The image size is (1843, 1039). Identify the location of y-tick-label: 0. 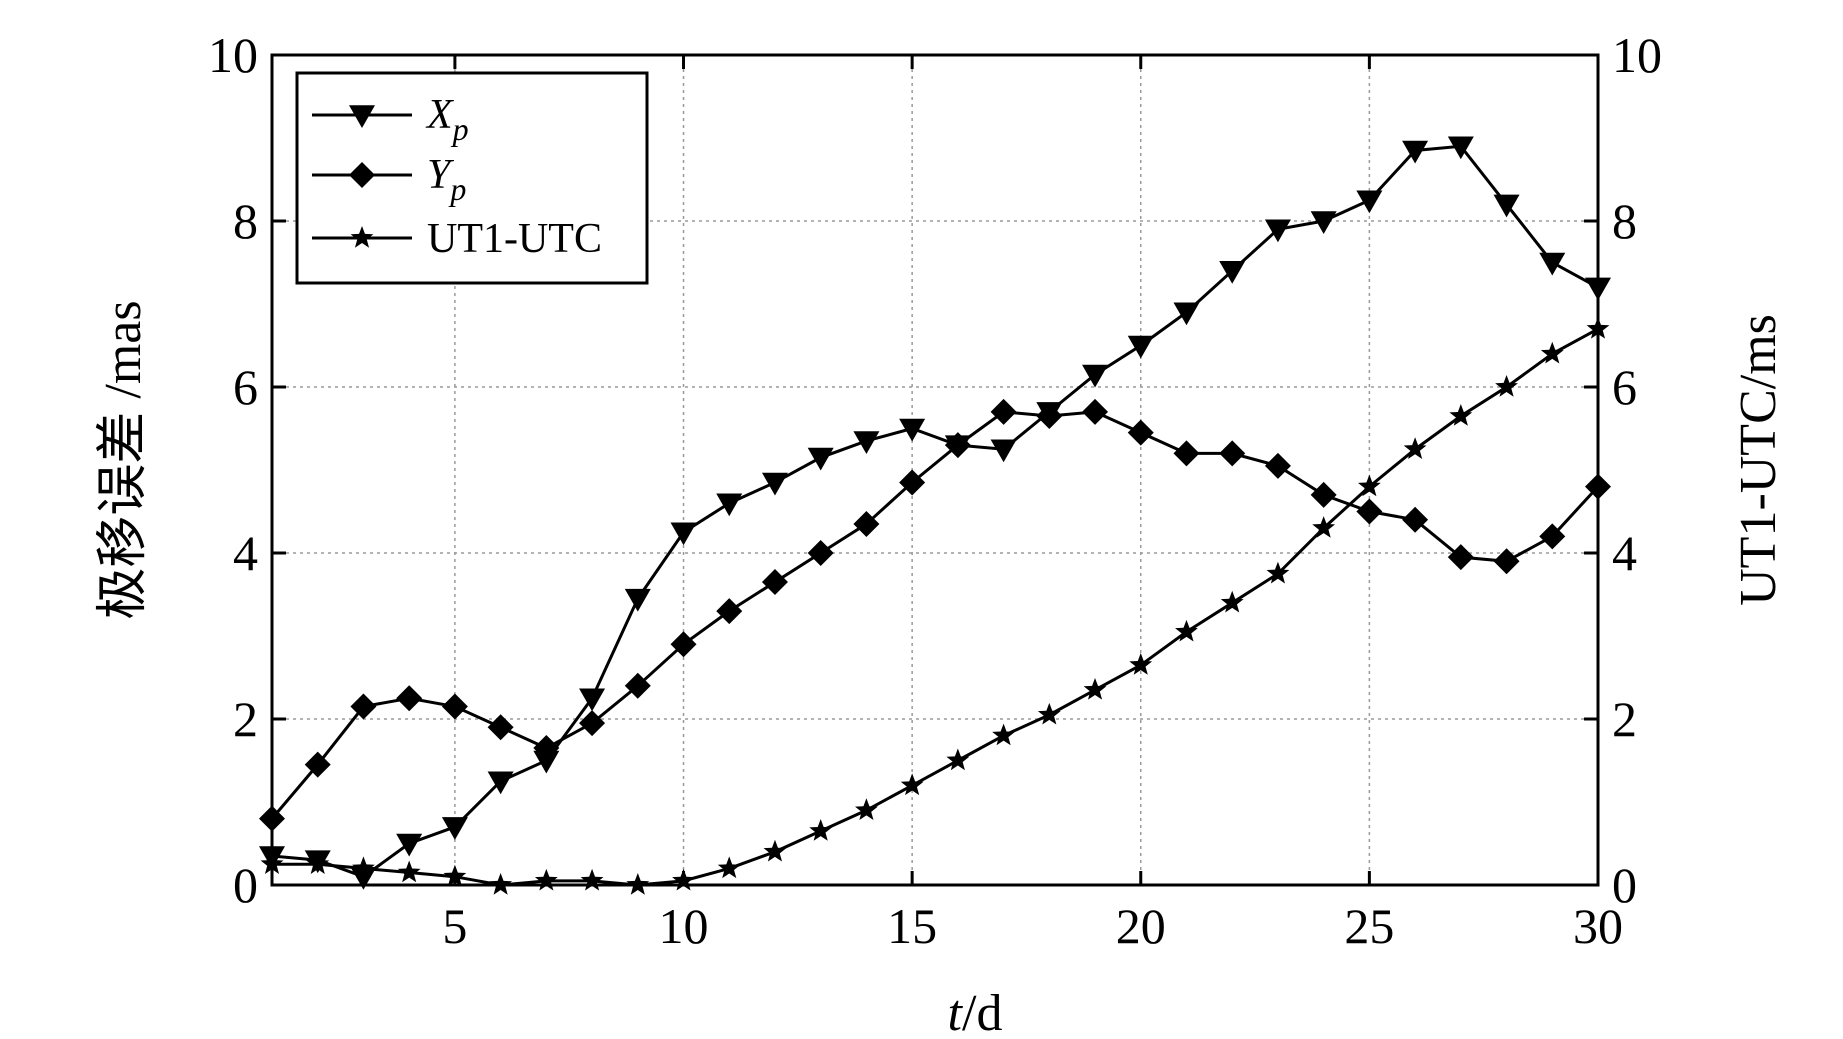
(245, 885).